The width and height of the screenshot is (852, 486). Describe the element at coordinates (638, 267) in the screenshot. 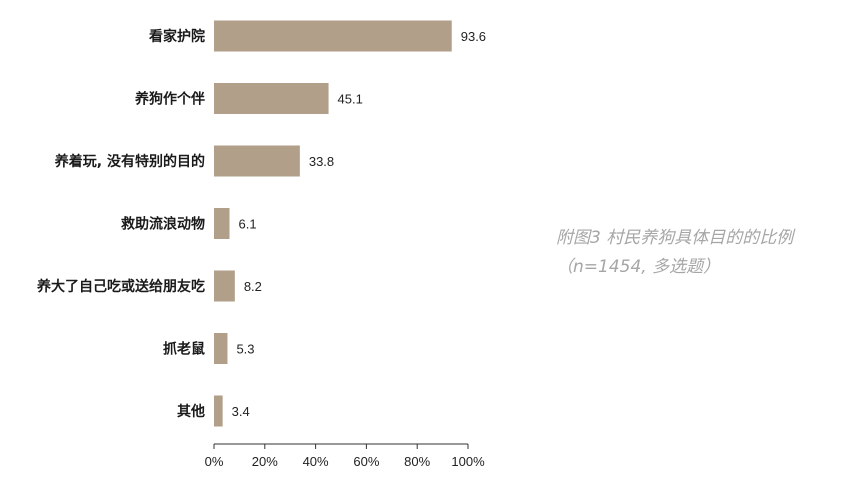

I see `caption-line-2: （n=1454, 多选题）` at that location.